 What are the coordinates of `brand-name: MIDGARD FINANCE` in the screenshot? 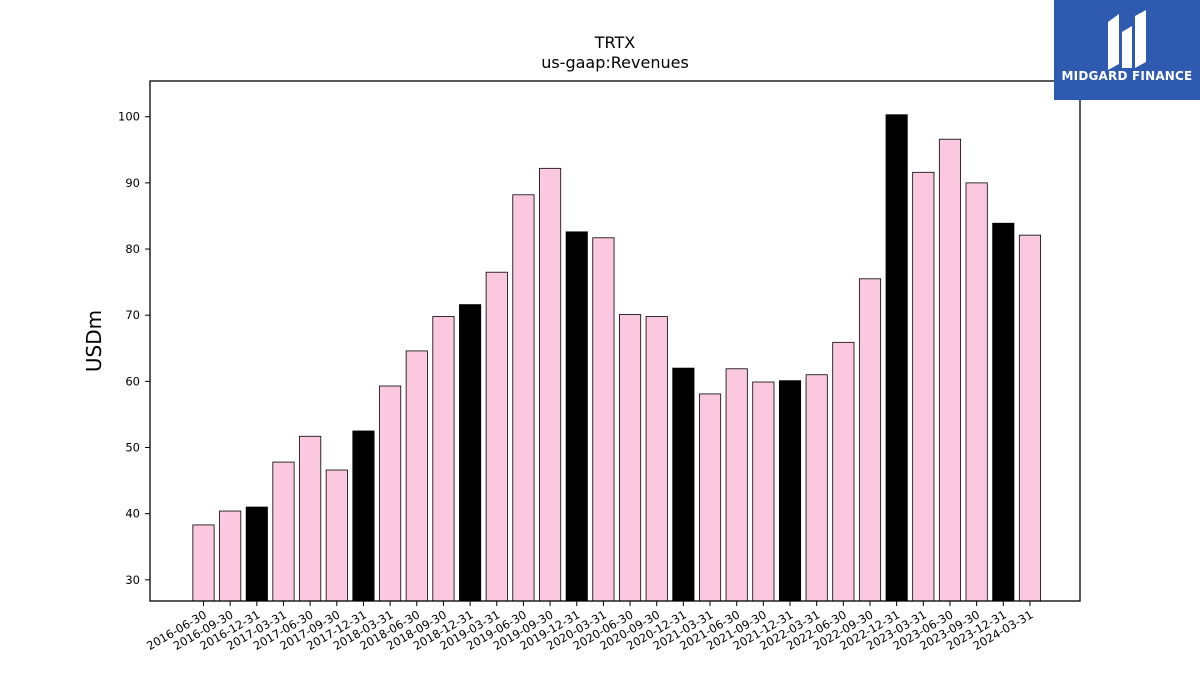 It's located at (1127, 76).